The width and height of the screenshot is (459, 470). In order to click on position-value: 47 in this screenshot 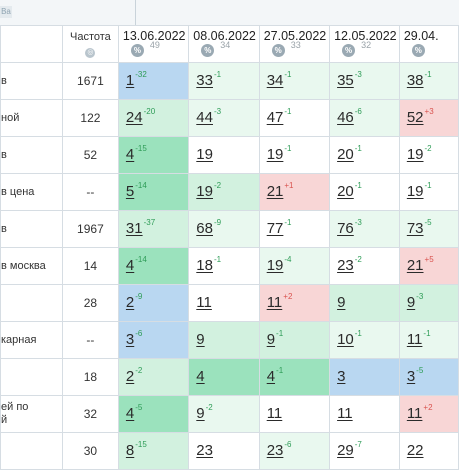, I will do `click(275, 117)`.